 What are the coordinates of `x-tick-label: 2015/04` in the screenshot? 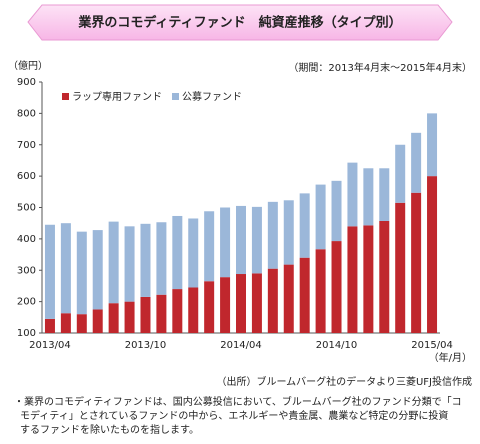 It's located at (432, 345).